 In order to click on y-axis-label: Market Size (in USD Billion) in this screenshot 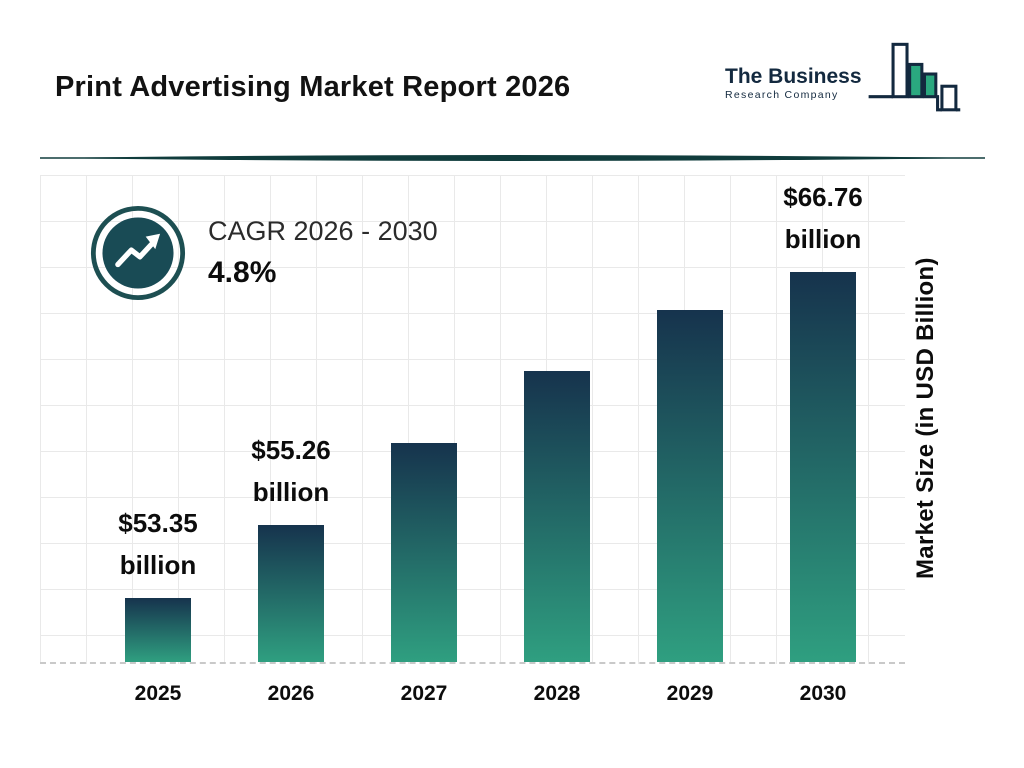, I will do `click(925, 418)`.